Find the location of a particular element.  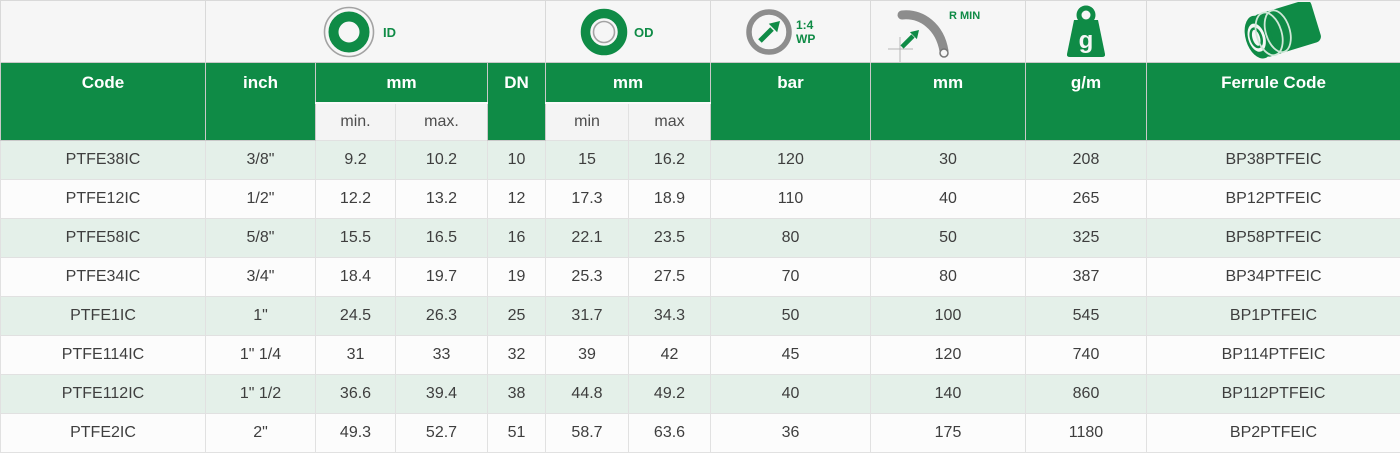

col-header-code: Code is located at coordinates (103, 101).